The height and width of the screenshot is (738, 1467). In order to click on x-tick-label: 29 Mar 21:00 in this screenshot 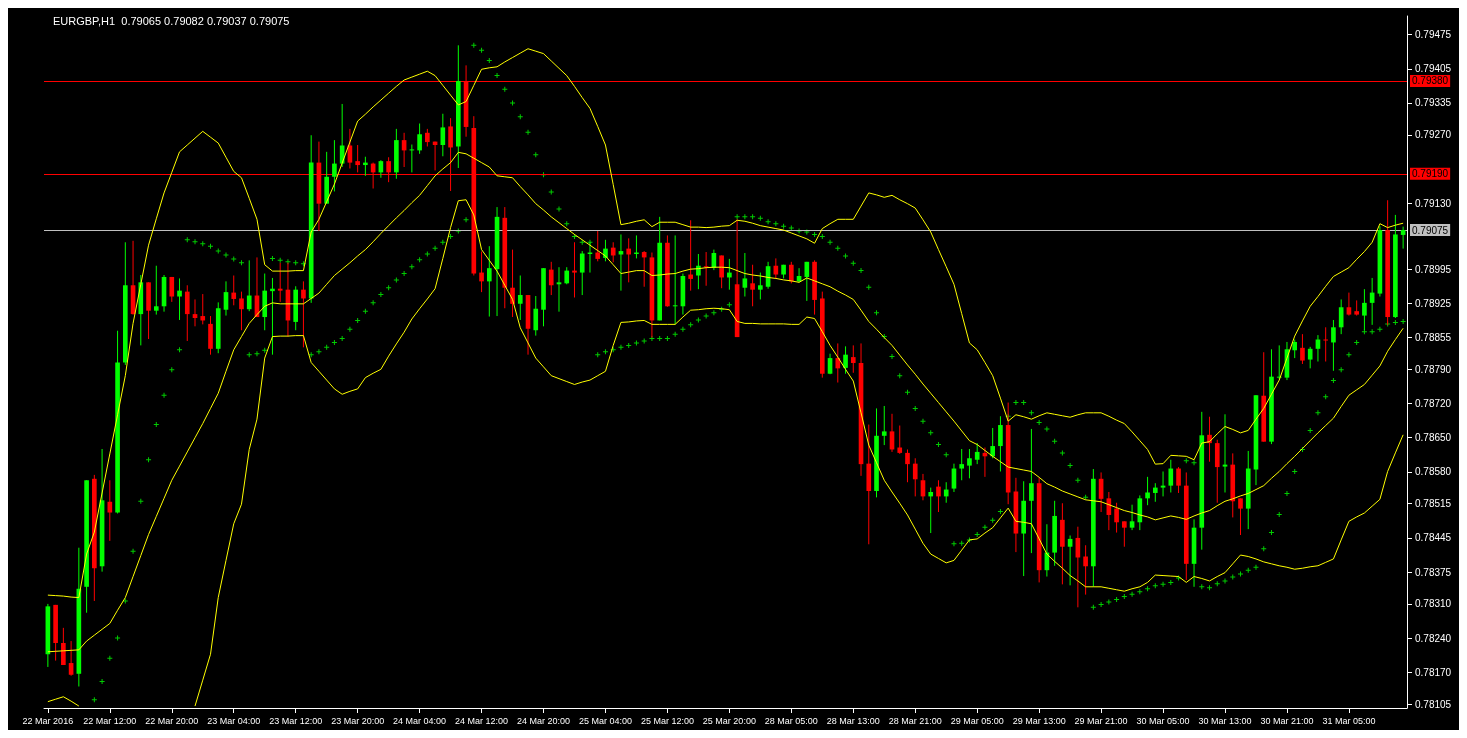, I will do `click(1101, 720)`.